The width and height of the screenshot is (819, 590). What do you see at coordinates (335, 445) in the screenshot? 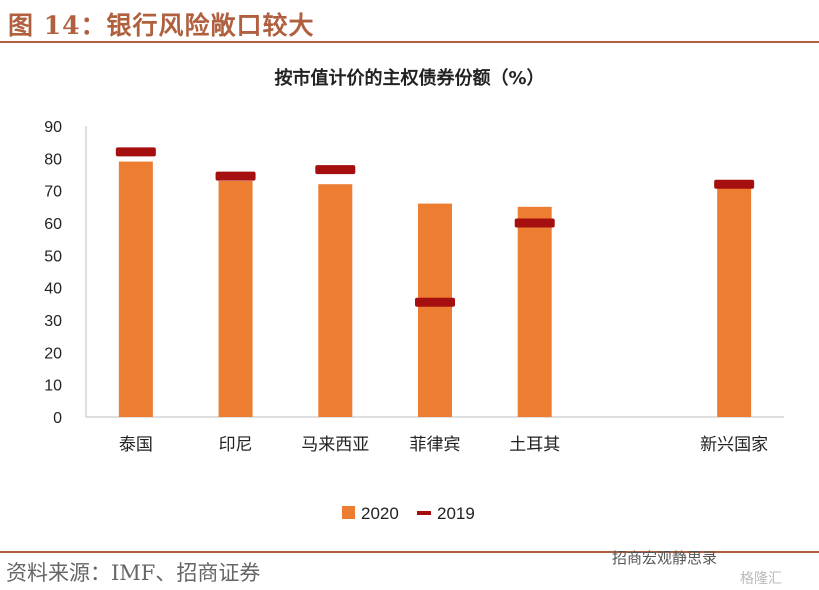
I see `x-category-label: 马来西亚` at bounding box center [335, 445].